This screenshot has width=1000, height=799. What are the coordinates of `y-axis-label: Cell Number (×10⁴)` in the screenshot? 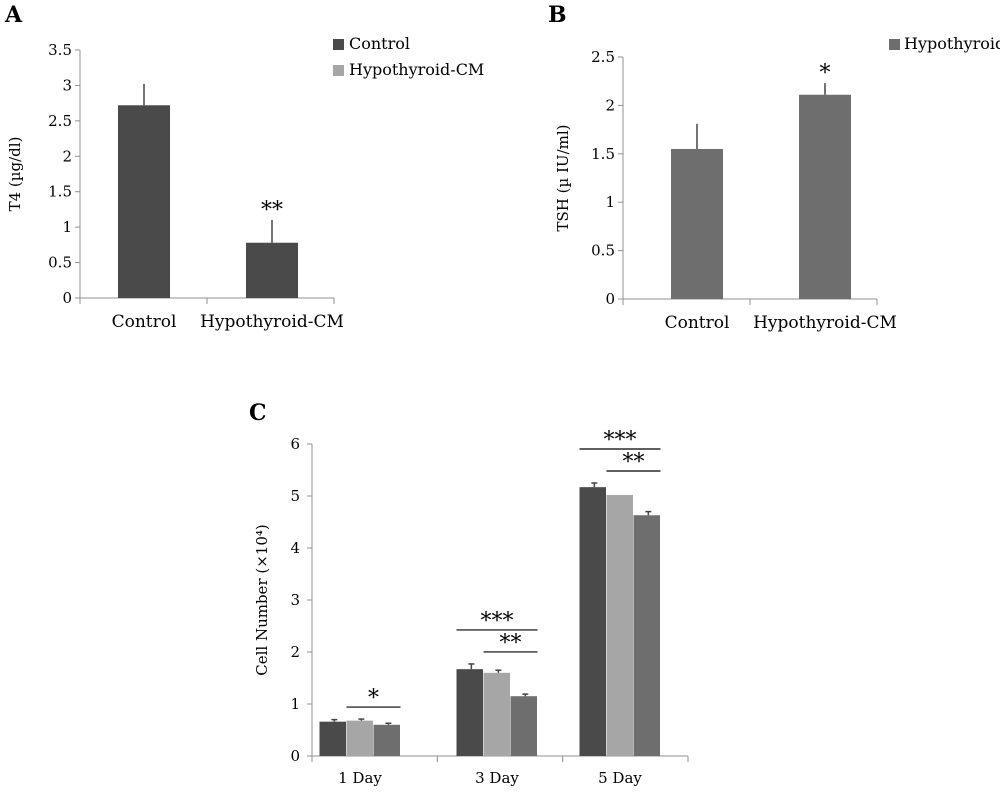 It's located at (262, 600).